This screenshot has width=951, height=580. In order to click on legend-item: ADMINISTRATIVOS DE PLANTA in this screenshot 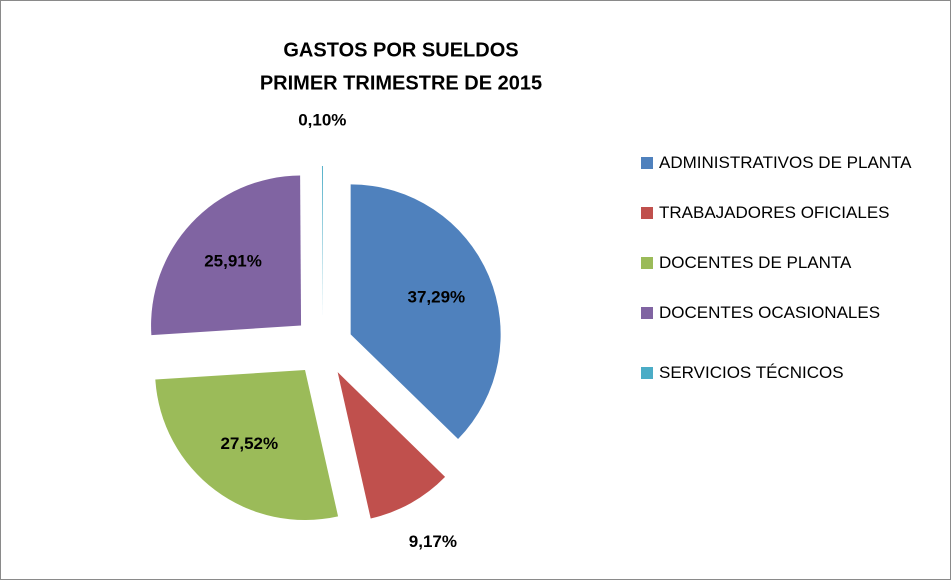, I will do `click(795, 163)`.